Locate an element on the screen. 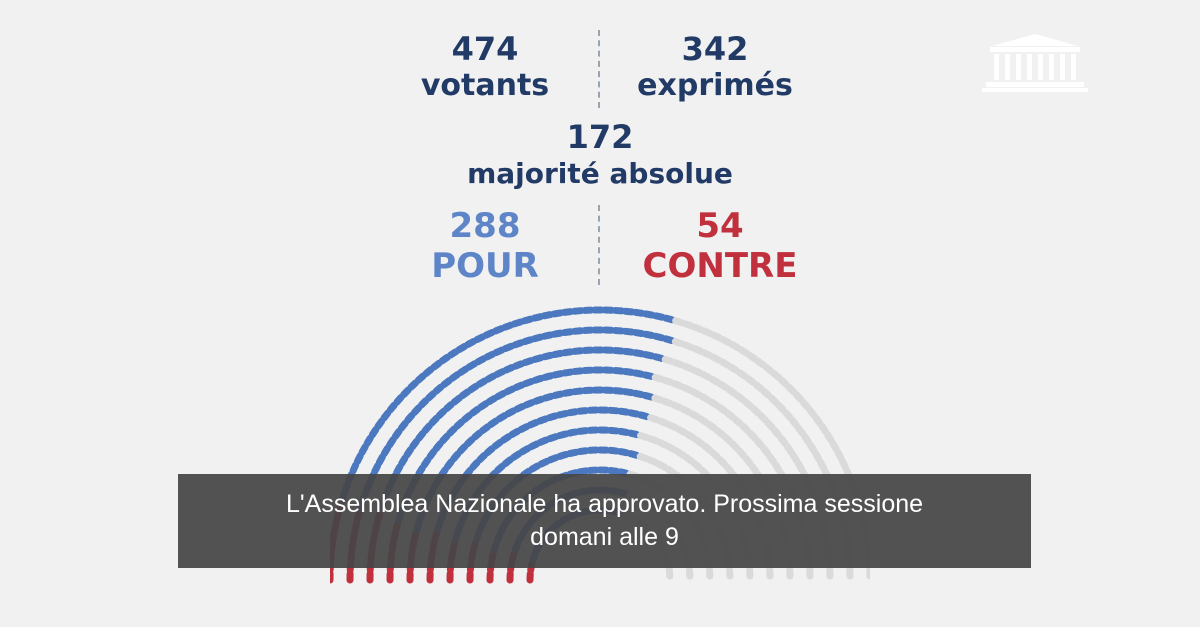 The width and height of the screenshot is (1200, 627). votants-stat: 474 votants is located at coordinates (485, 67).